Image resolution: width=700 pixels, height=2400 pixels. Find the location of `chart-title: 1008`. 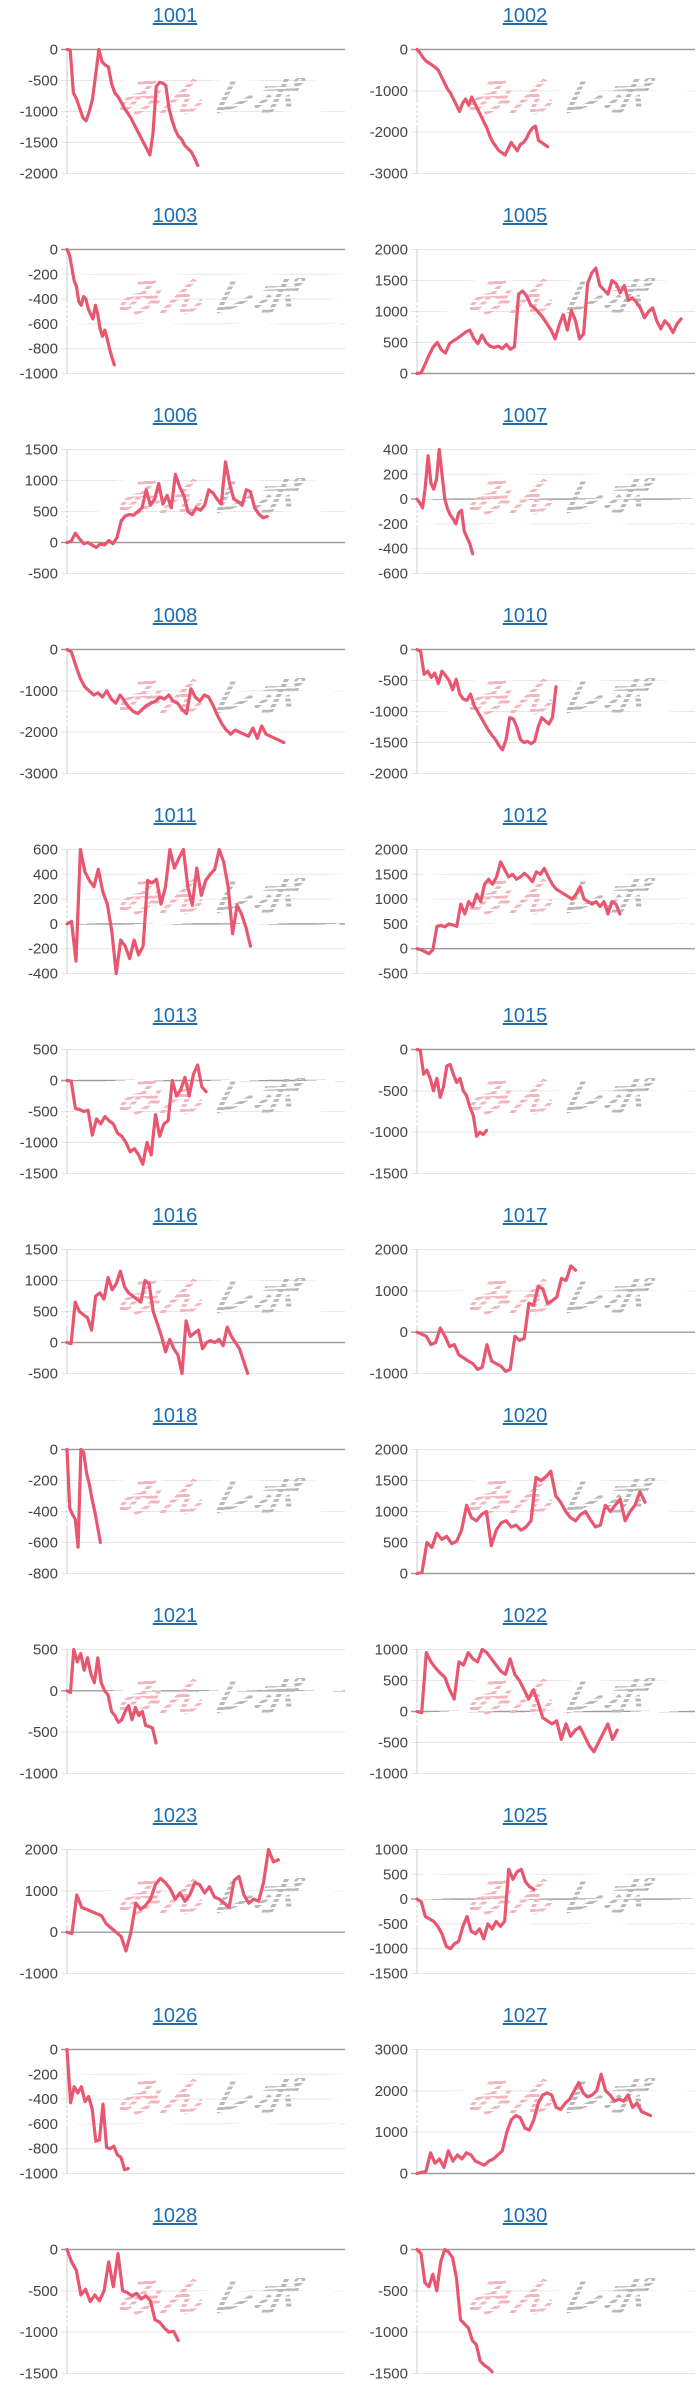

chart-title: 1008 is located at coordinates (175, 616).